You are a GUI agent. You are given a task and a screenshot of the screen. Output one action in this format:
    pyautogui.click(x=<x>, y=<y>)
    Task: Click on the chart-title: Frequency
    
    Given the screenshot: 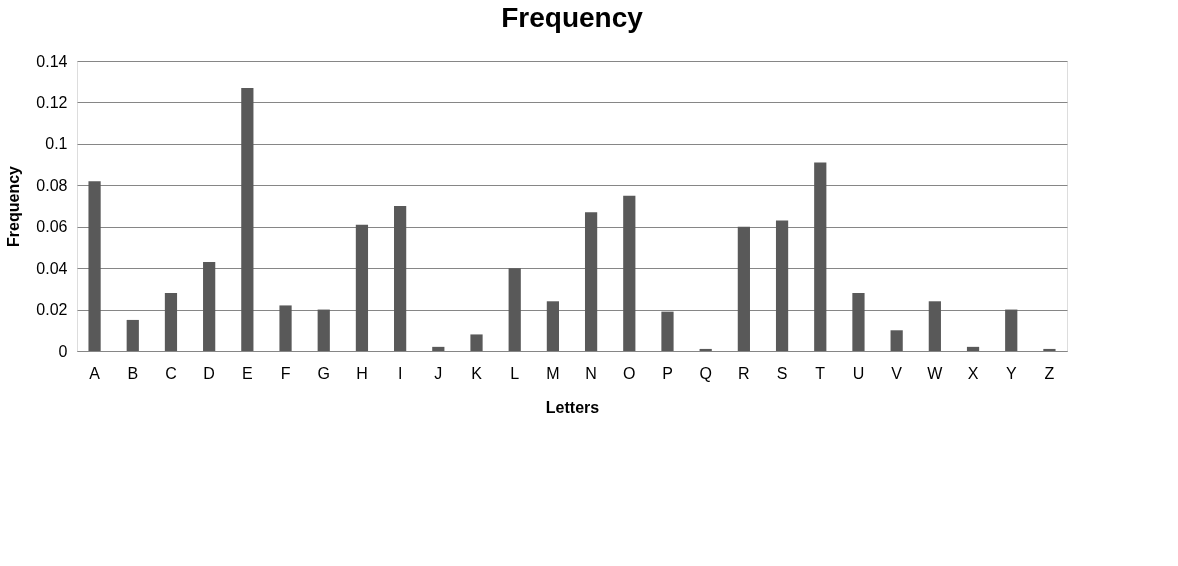 What is the action you would take?
    pyautogui.click(x=572, y=17)
    